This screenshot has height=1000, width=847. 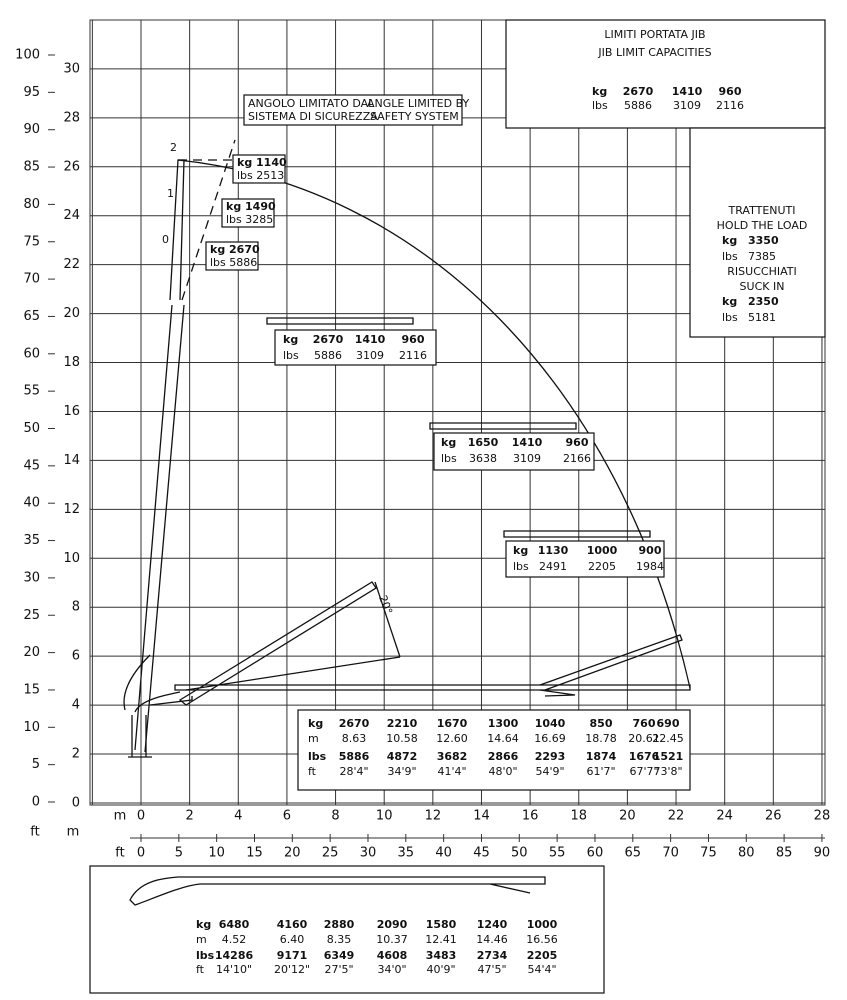 I want to click on cell: 67'7", so click(x=643, y=771).